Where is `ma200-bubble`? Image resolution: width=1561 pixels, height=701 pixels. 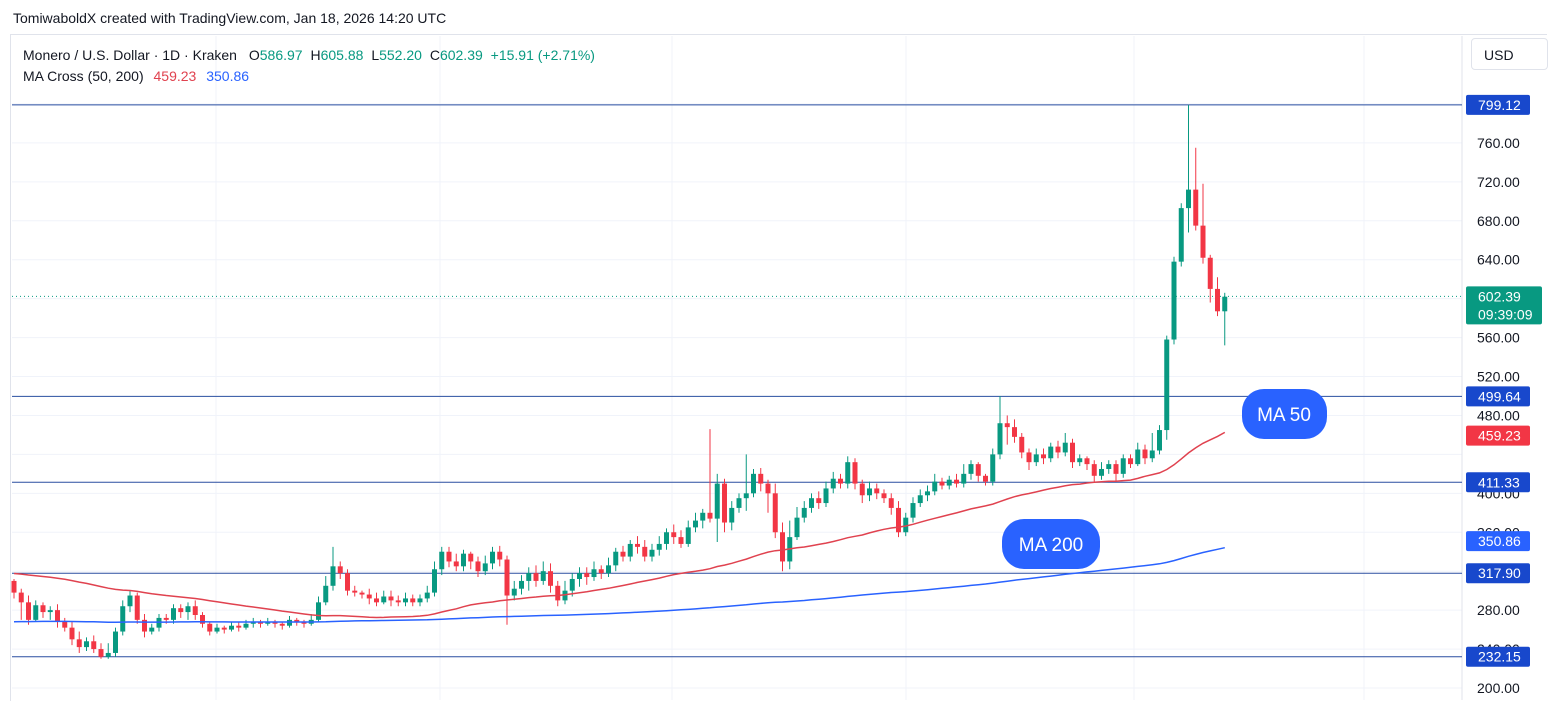
ma200-bubble is located at coordinates (1051, 544).